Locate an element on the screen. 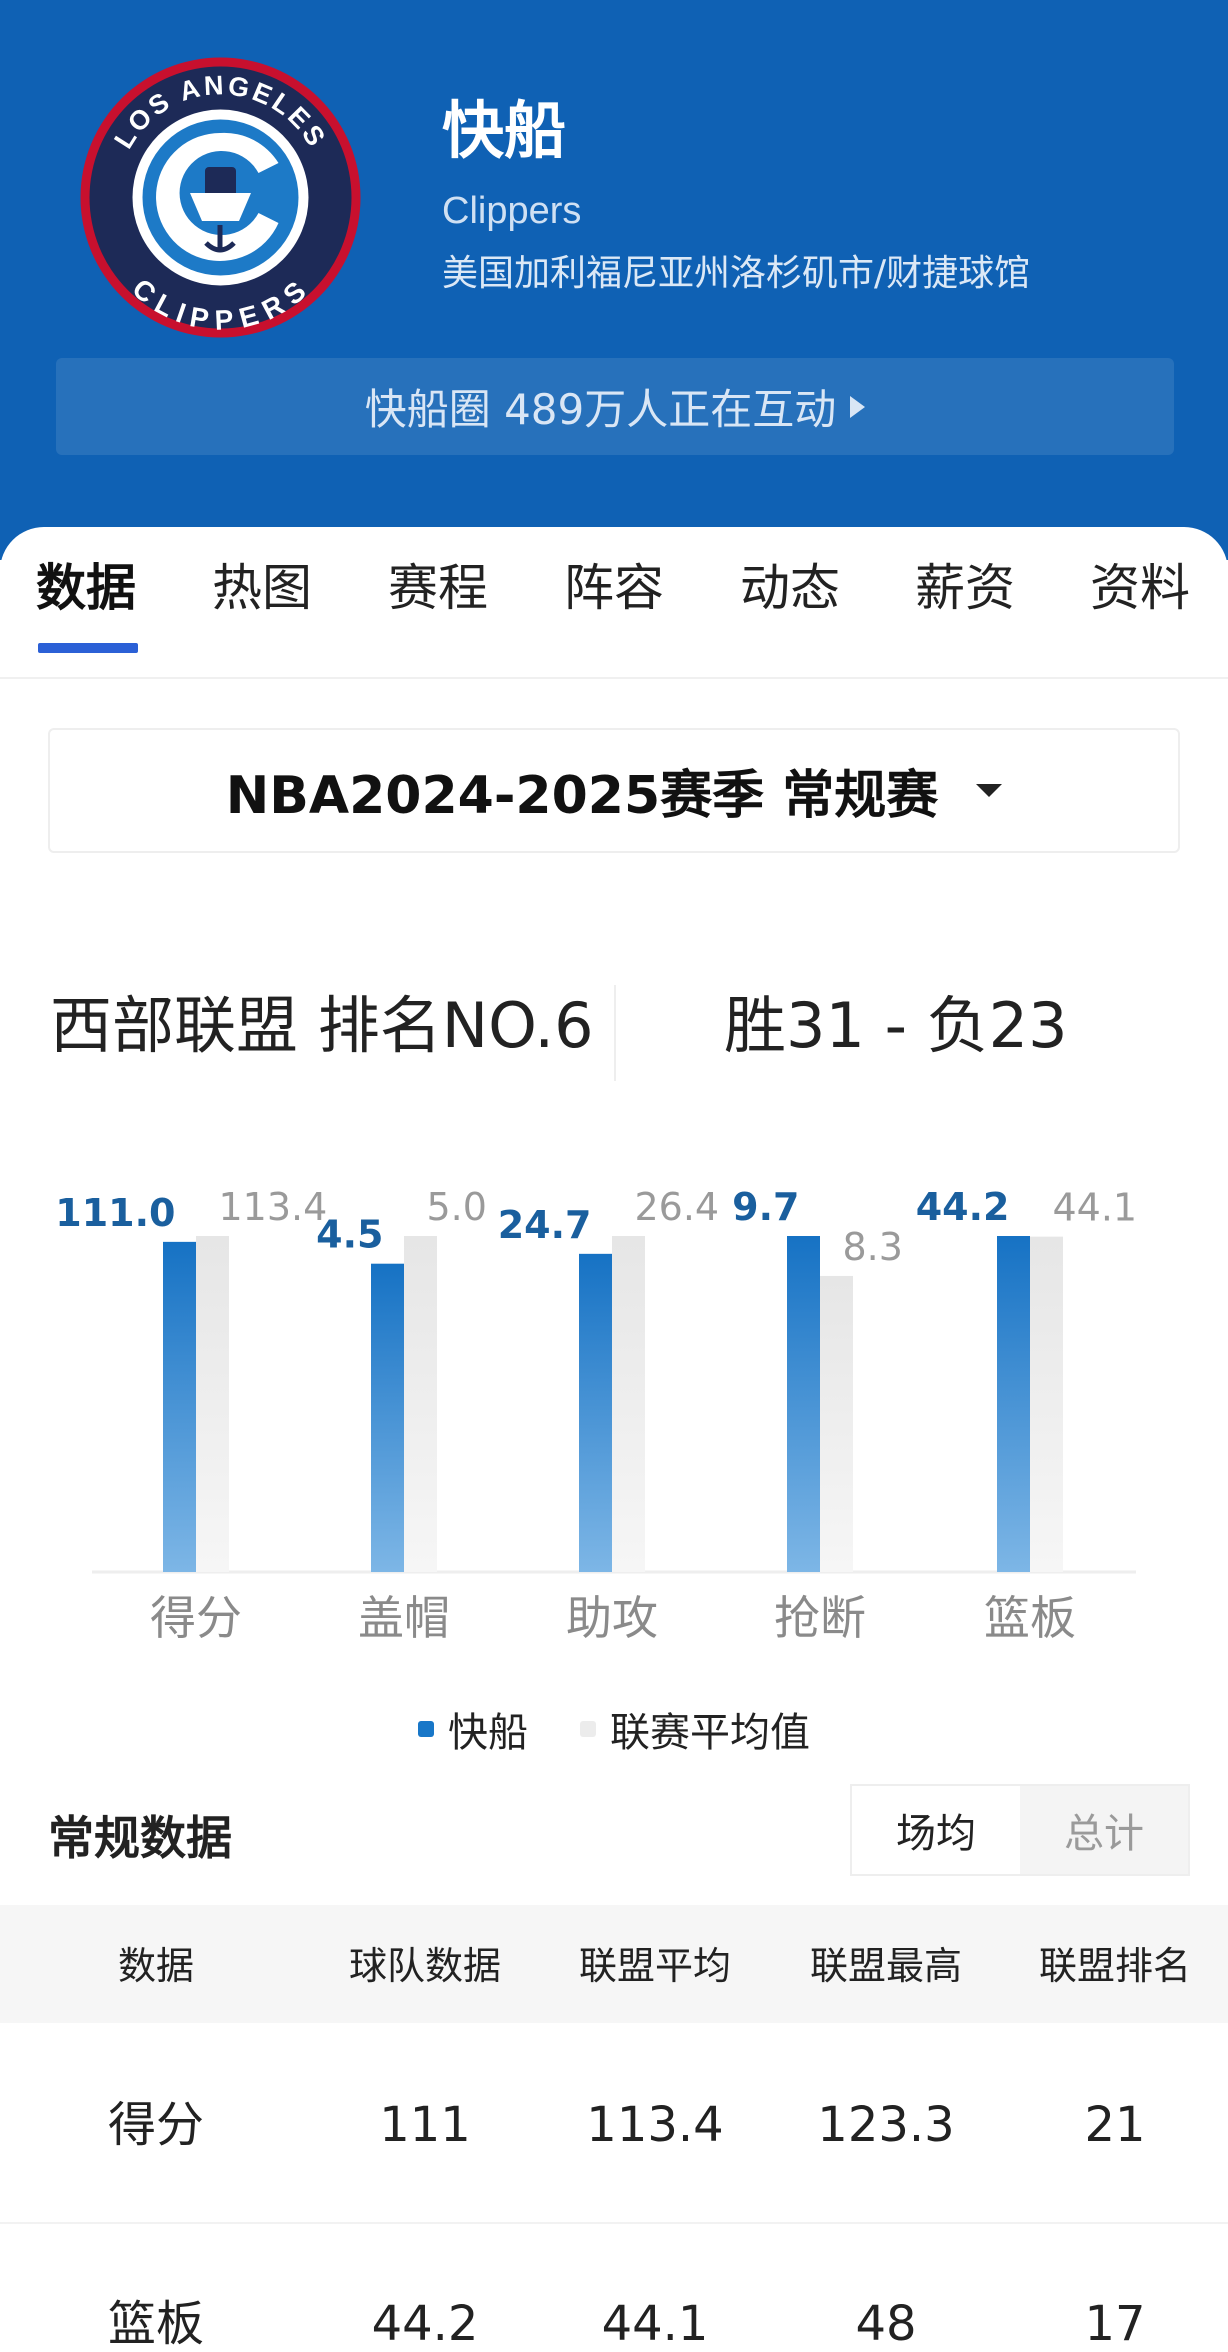 The width and height of the screenshot is (1228, 2352). column-header: 联盟排名 is located at coordinates (1115, 1966).